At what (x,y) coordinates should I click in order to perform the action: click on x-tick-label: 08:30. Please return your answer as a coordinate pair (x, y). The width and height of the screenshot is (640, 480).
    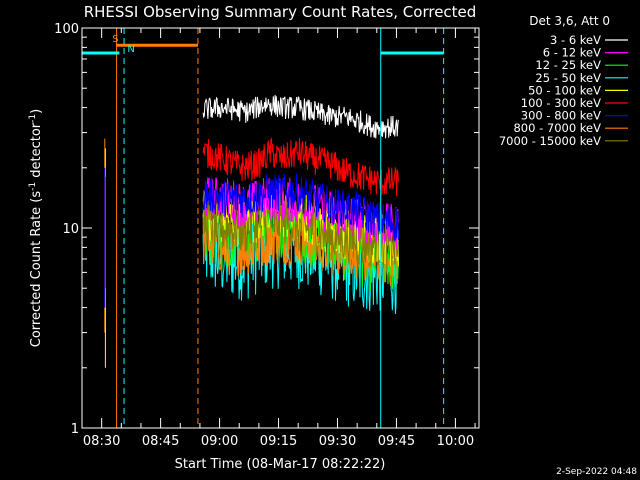
    Looking at the image, I should click on (101, 441).